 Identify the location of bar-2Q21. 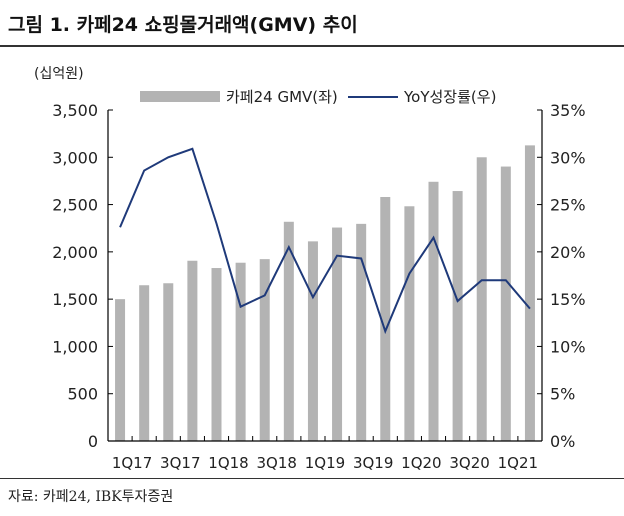
(529, 293).